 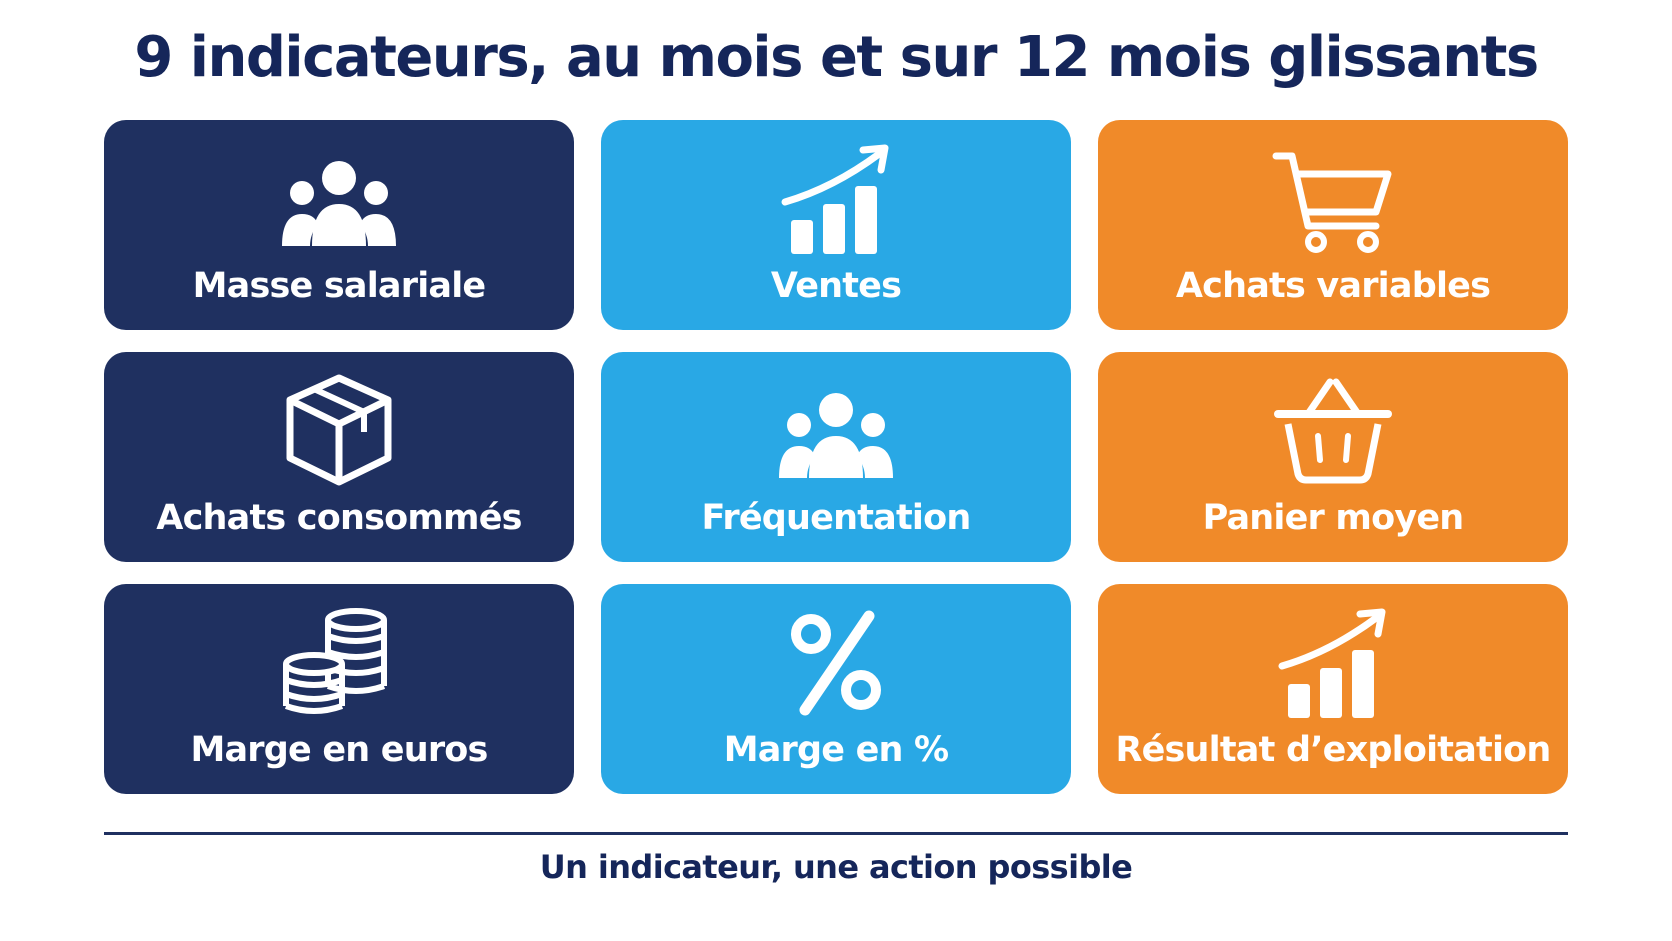 What do you see at coordinates (339, 662) in the screenshot?
I see `coin-stacks-icon` at bounding box center [339, 662].